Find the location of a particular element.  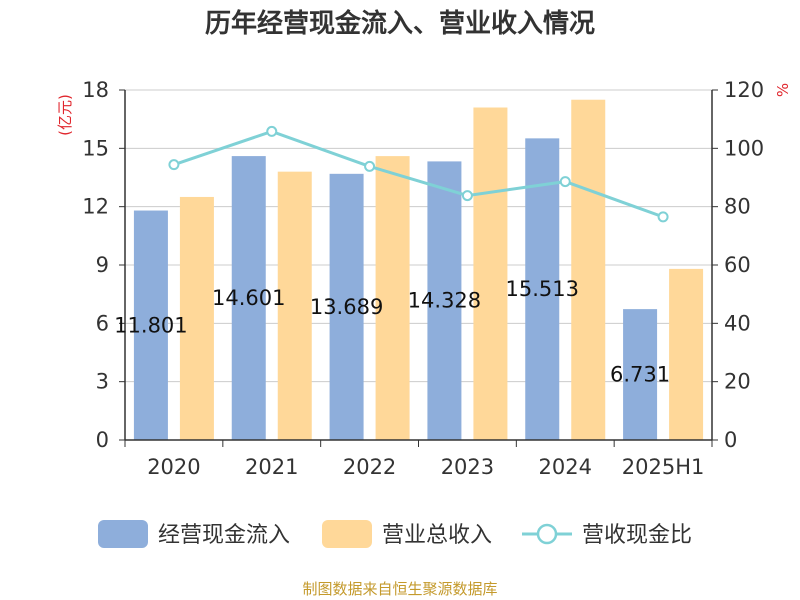

y-axis-right-unit: % is located at coordinates (783, 90).